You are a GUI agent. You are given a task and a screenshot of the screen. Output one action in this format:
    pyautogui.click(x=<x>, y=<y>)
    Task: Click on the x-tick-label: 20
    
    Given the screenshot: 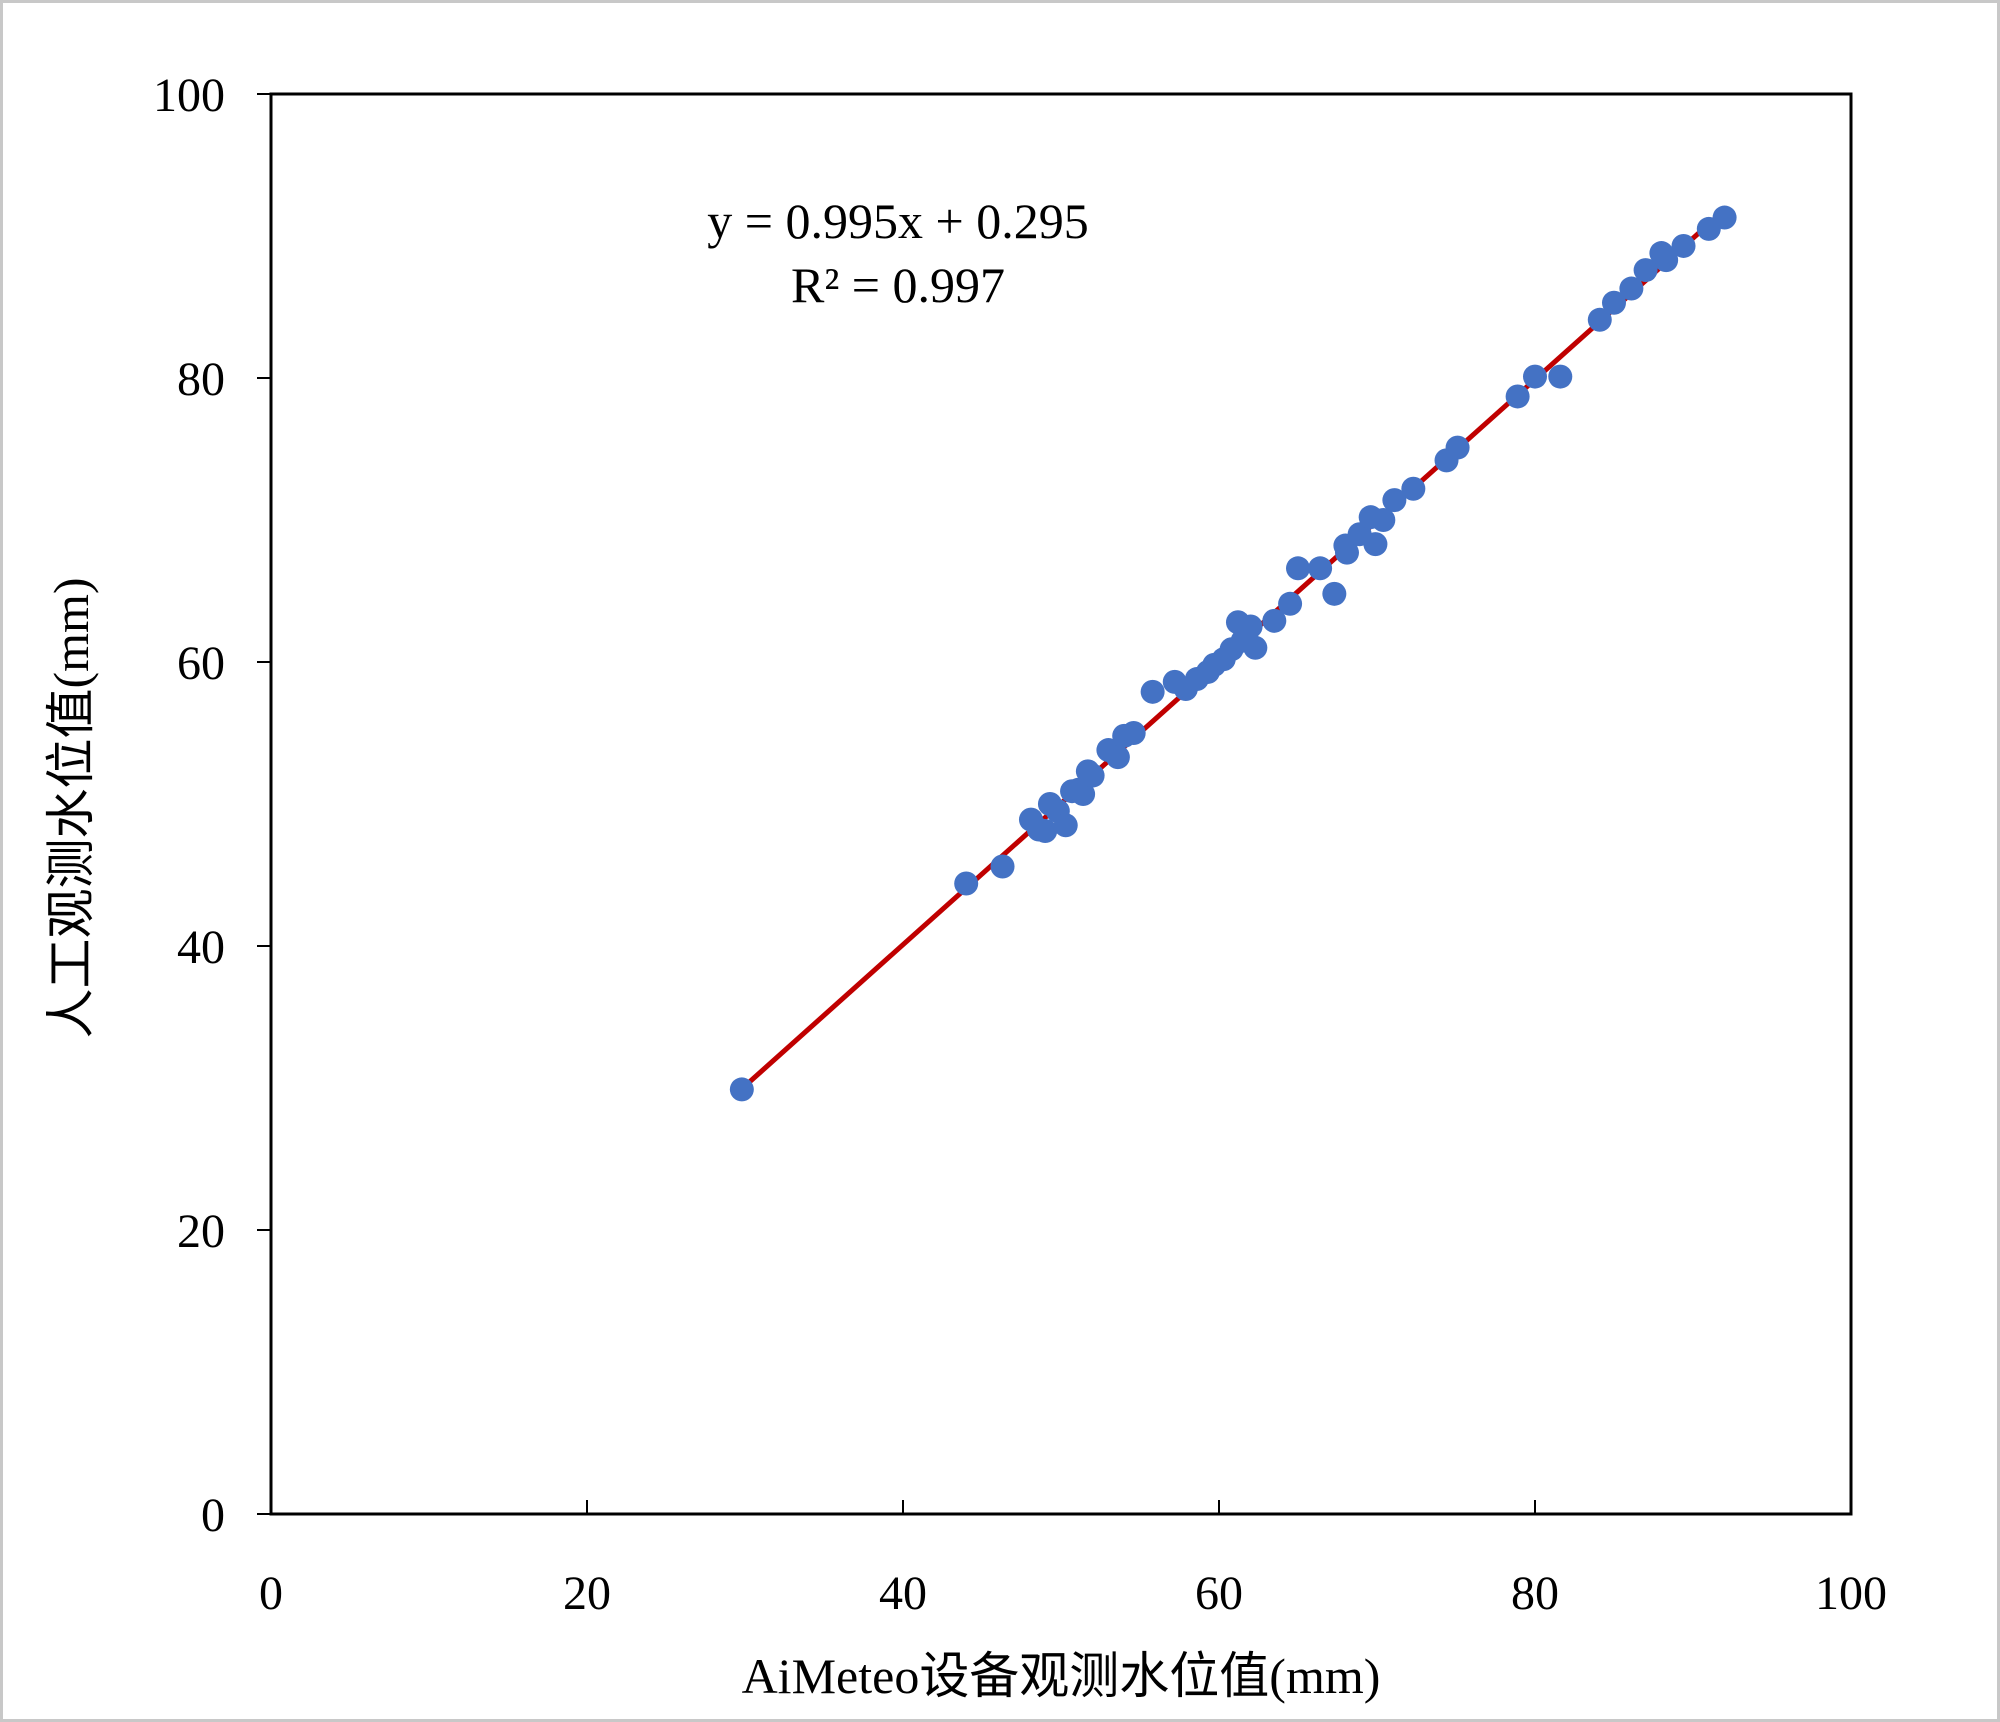 What is the action you would take?
    pyautogui.click(x=587, y=1593)
    